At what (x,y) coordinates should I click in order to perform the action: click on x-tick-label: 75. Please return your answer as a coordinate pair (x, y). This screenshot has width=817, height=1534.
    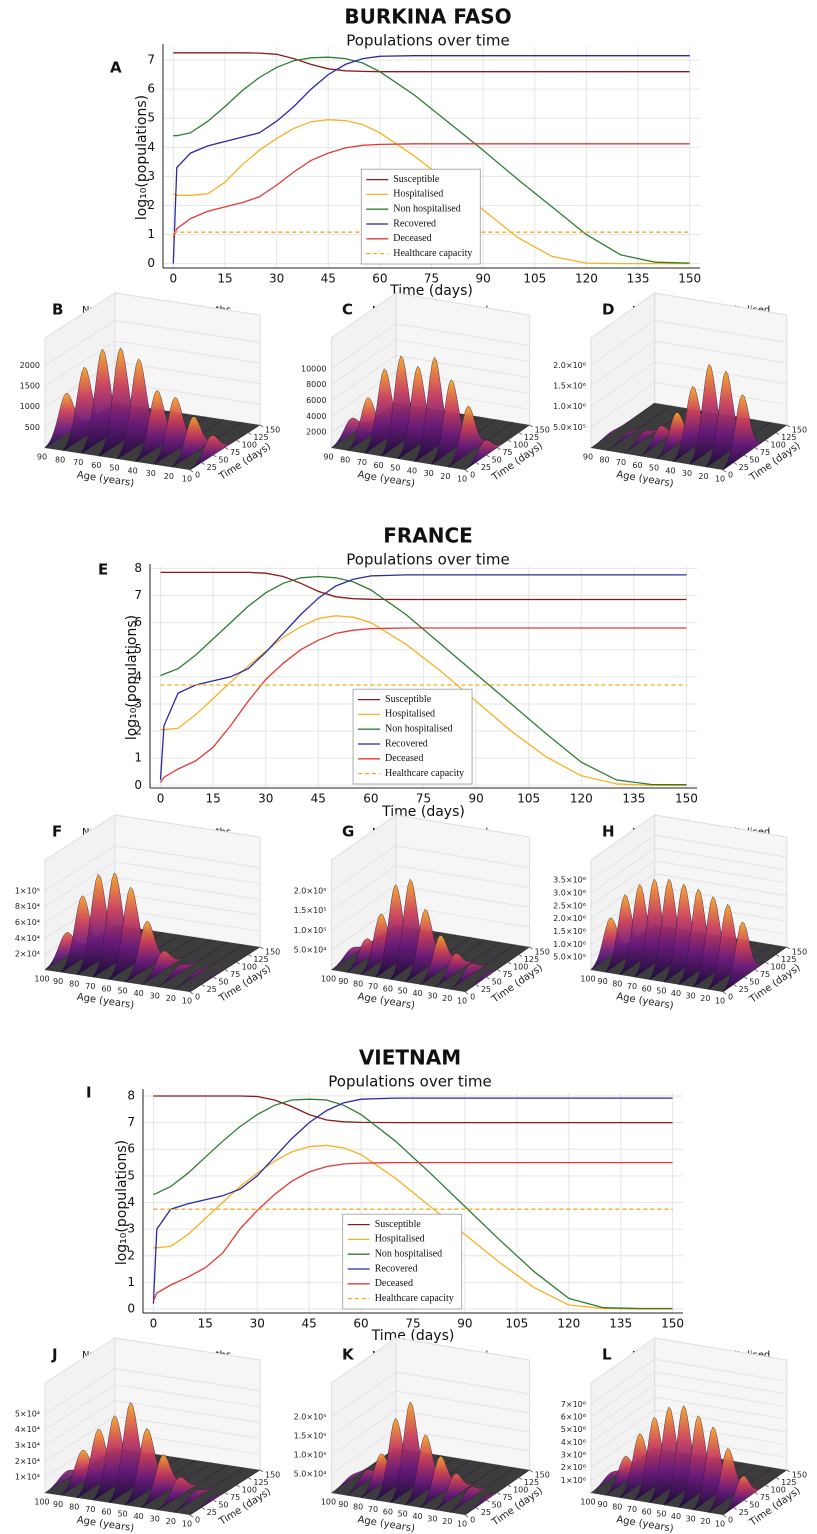
    Looking at the image, I should click on (431, 279).